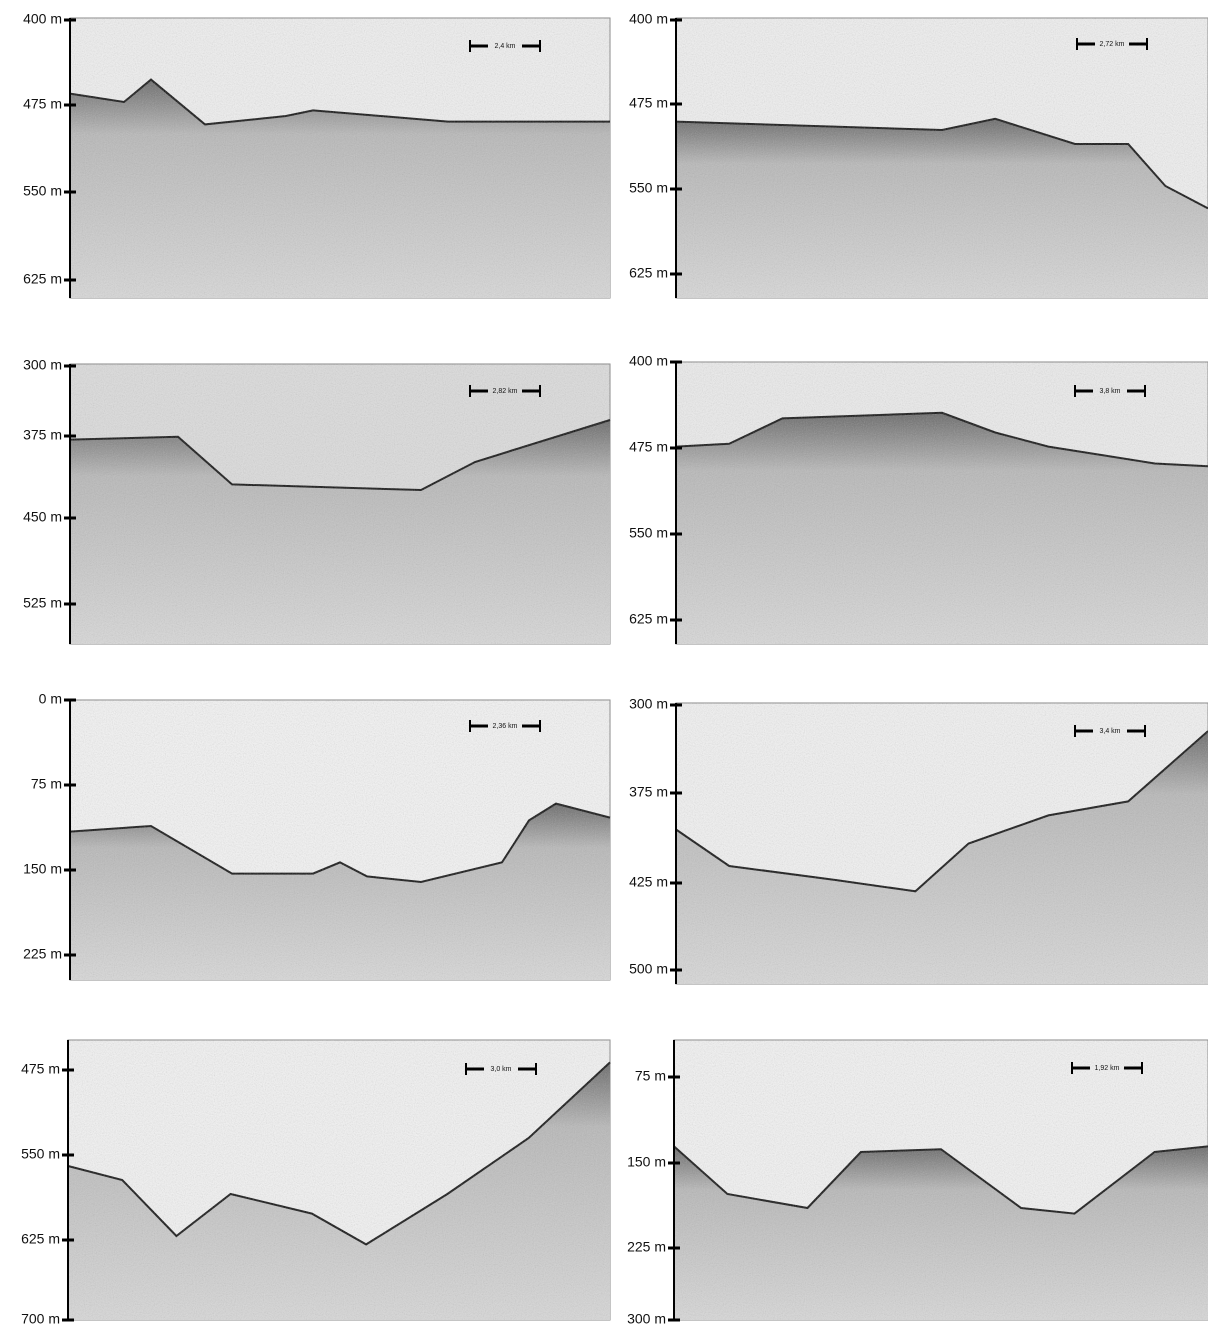 Image resolution: width=1208 pixels, height=1327 pixels. I want to click on profile-panel: 475 m 550 m 625 m 700 m 3,0 km, so click(316, 1183).